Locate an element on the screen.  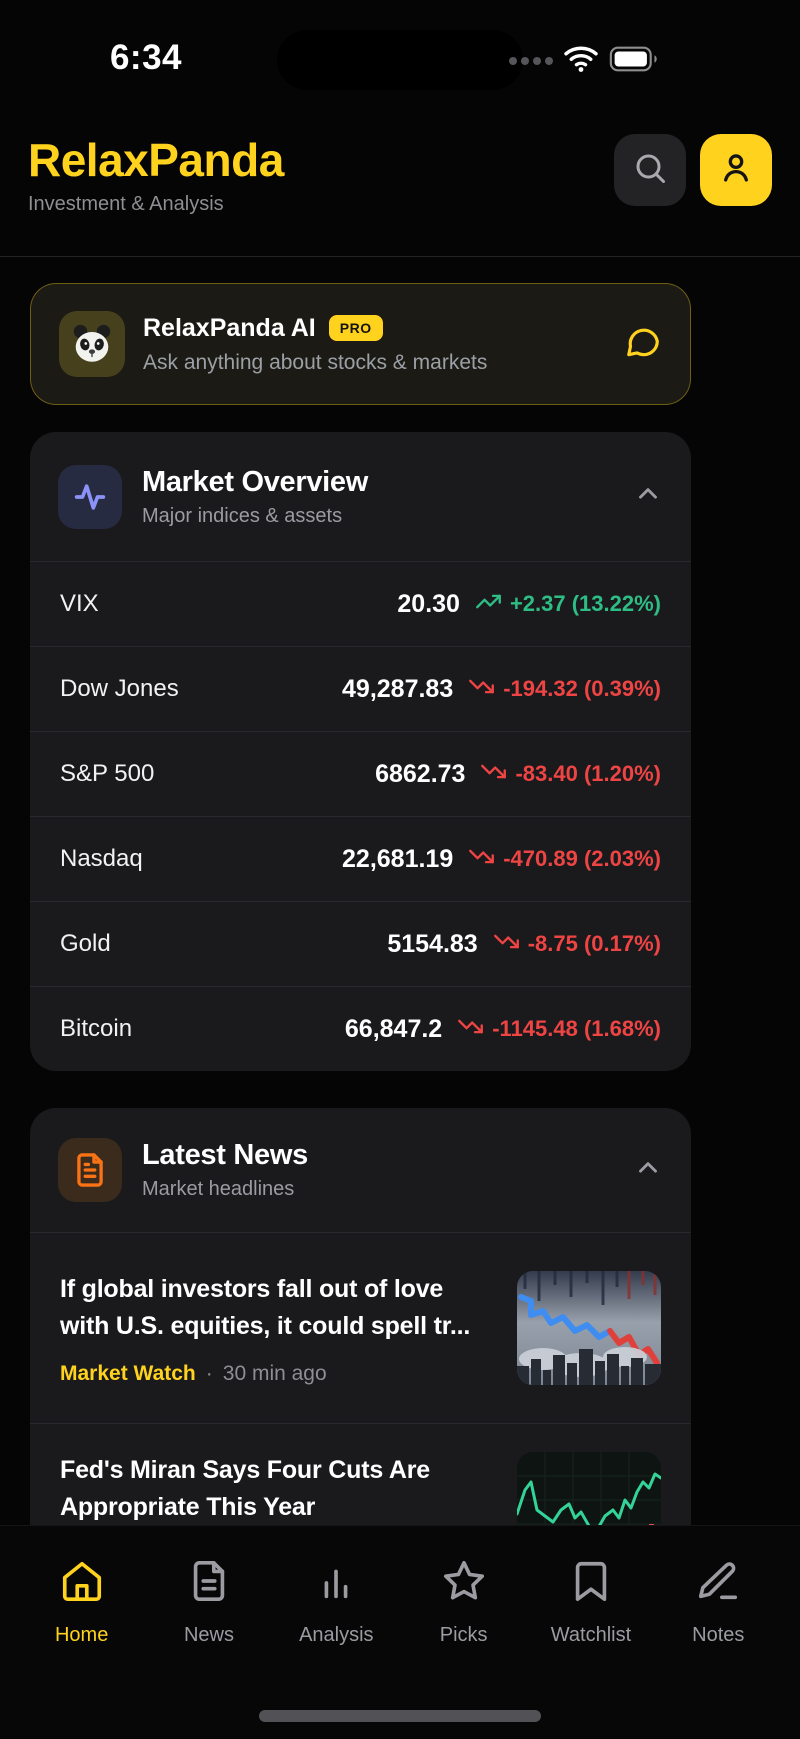
market-row-dow-jones: Dow Jones 49,287.83 -194.32 (0.39%) is located at coordinates (360, 688).